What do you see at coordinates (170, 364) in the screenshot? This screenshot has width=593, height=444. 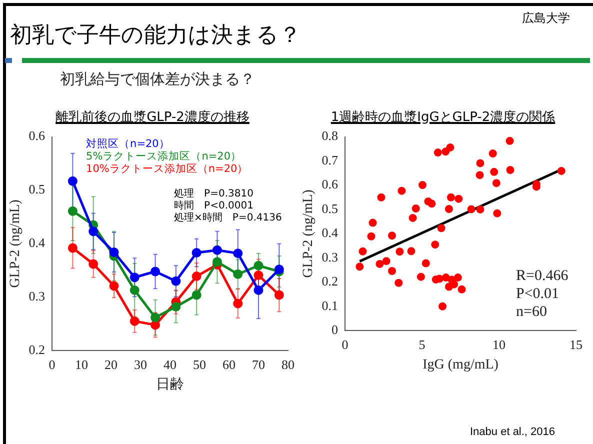 I see `x-tick-label: 40` at bounding box center [170, 364].